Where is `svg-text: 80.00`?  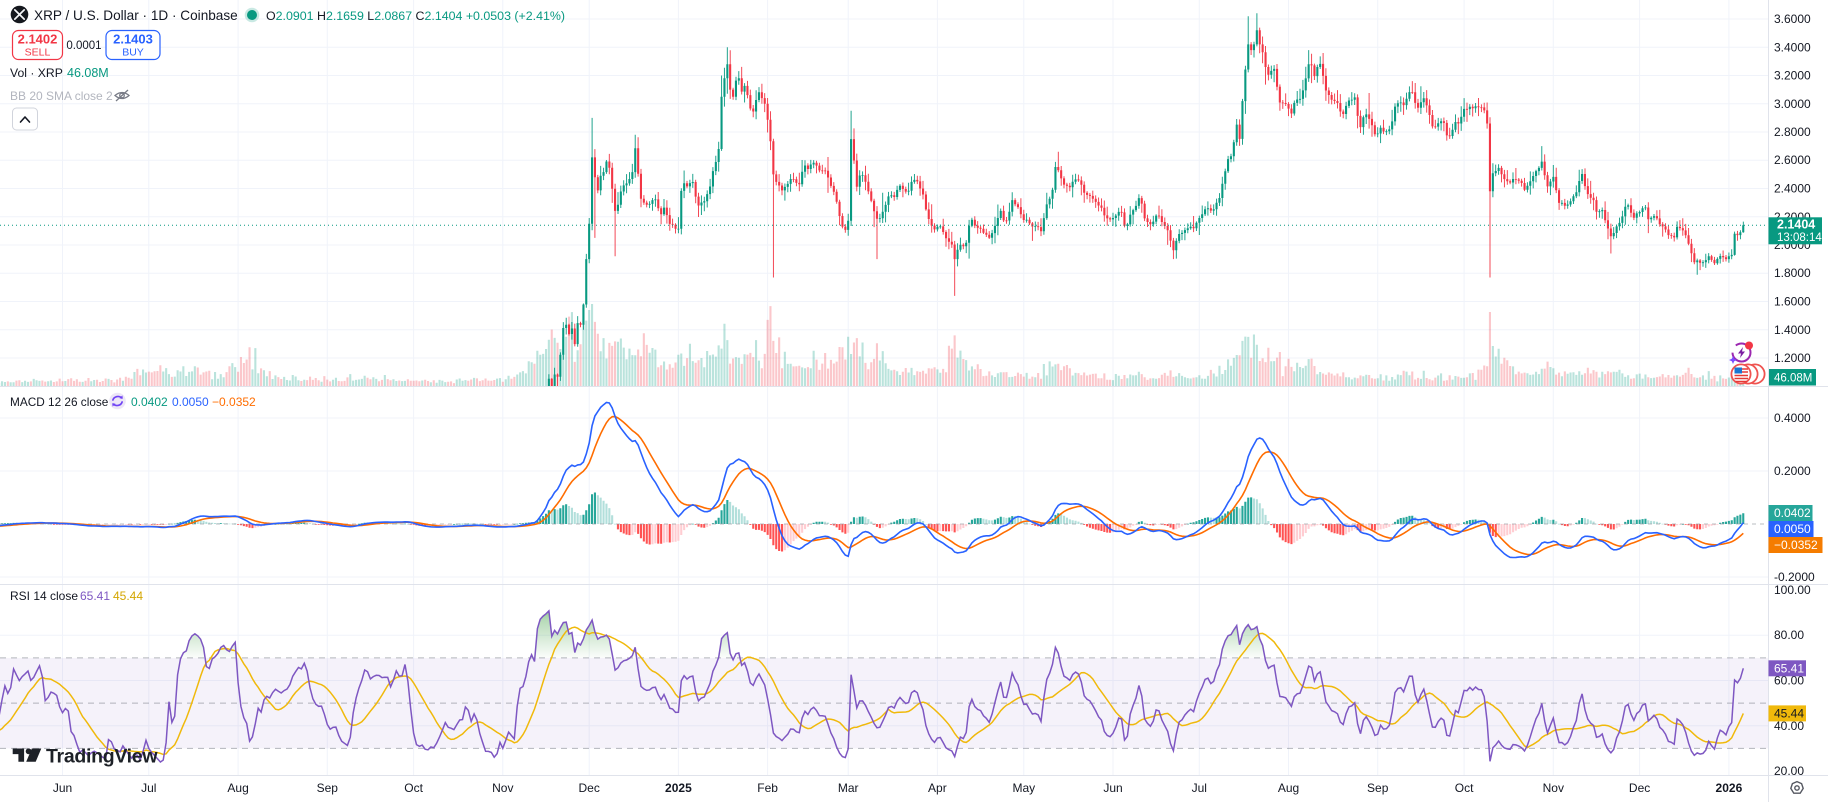
svg-text: 80.00 is located at coordinates (1789, 635).